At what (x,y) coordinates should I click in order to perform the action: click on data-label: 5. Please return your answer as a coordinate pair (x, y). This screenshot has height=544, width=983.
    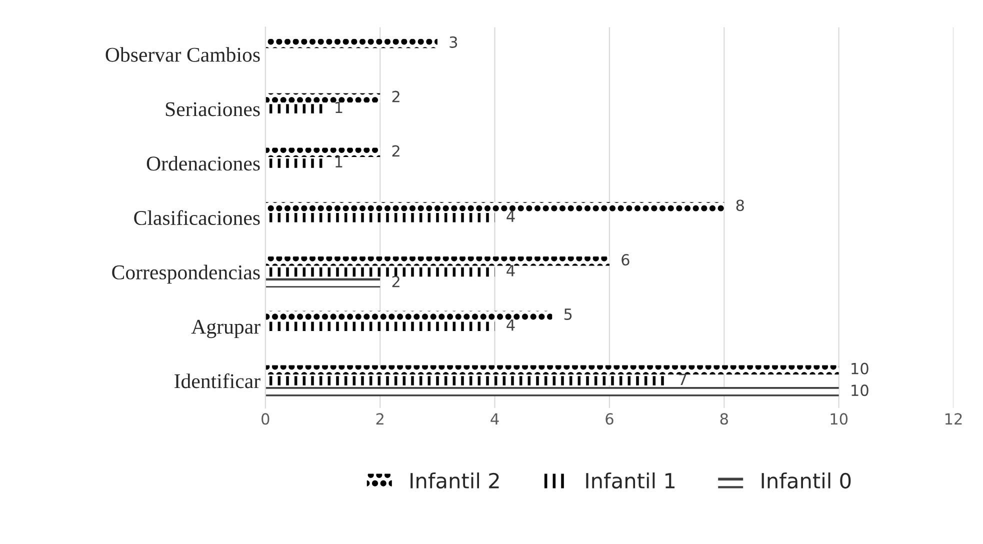
    Looking at the image, I should click on (568, 314).